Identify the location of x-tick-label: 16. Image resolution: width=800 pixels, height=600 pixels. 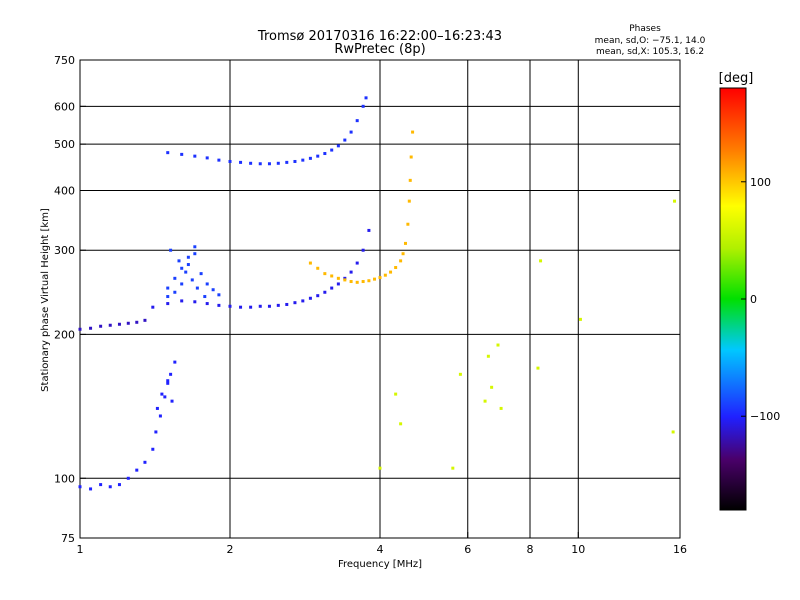
(680, 549).